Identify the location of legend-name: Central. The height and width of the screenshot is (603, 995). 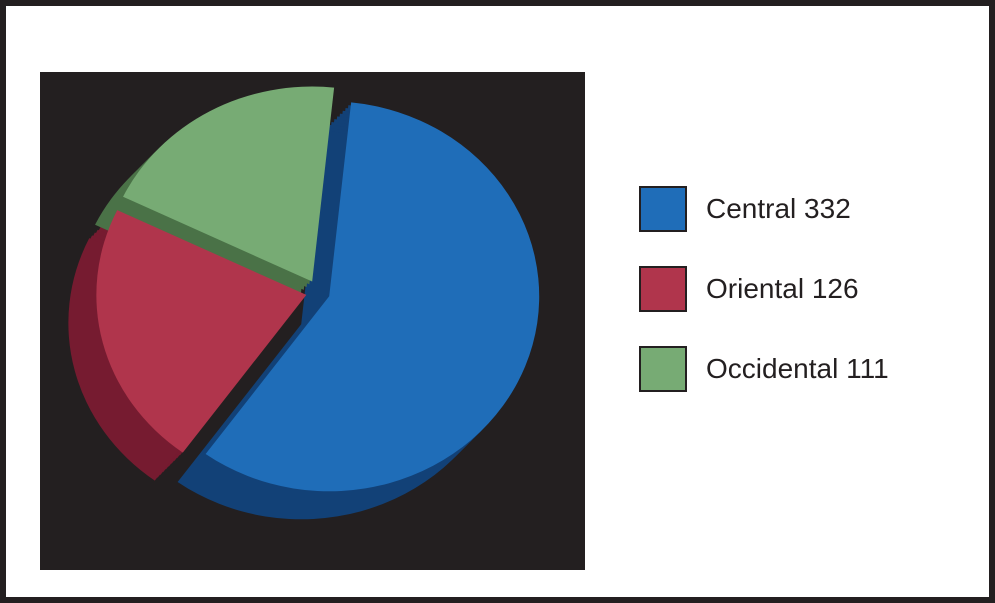
(751, 208).